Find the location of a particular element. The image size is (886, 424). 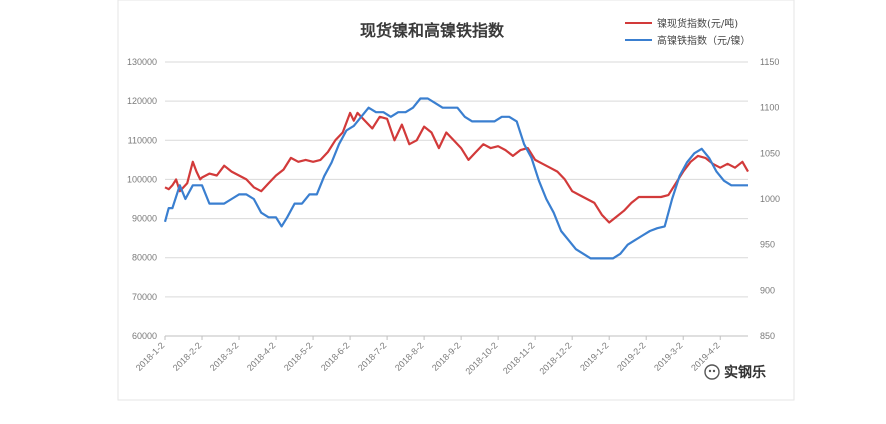

legend-label-nife: 高镍铁指数（元/镍） is located at coordinates (703, 40).